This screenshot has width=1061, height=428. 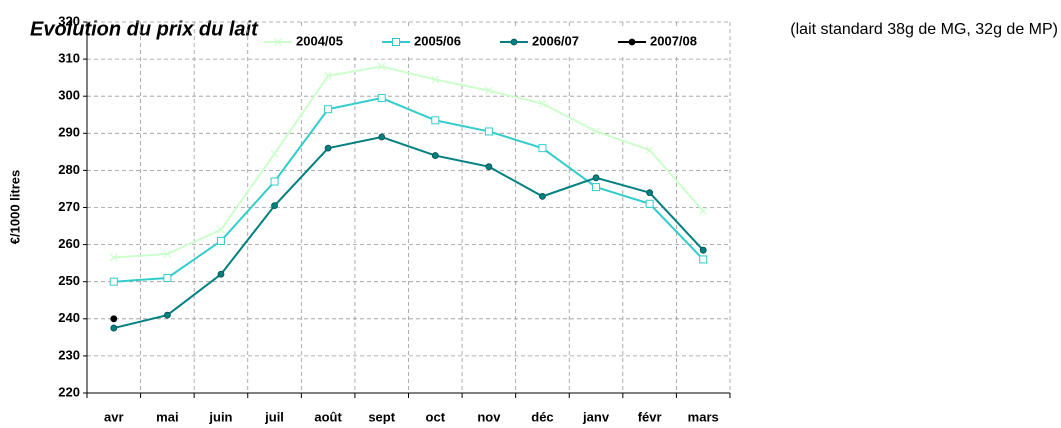 What do you see at coordinates (381, 416) in the screenshot?
I see `x-tick-label: sept` at bounding box center [381, 416].